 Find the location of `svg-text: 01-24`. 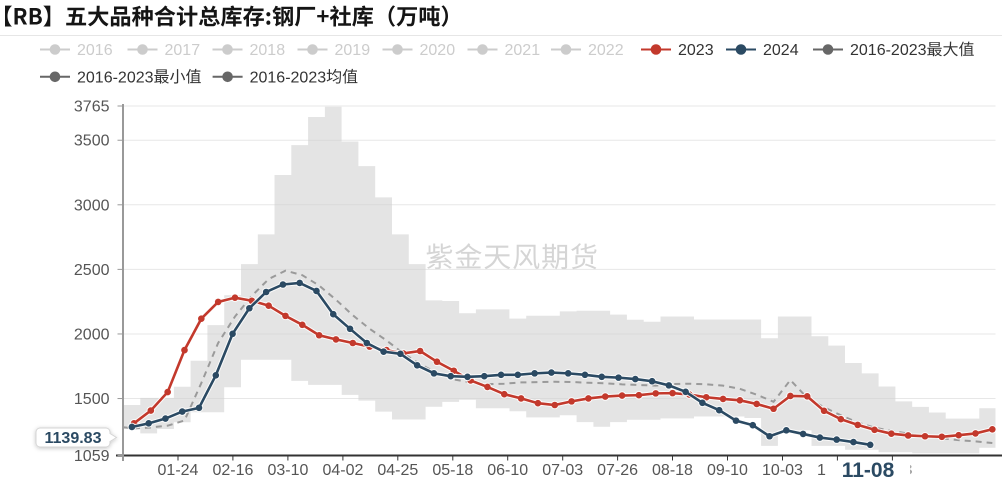

svg-text: 01-24 is located at coordinates (178, 470).